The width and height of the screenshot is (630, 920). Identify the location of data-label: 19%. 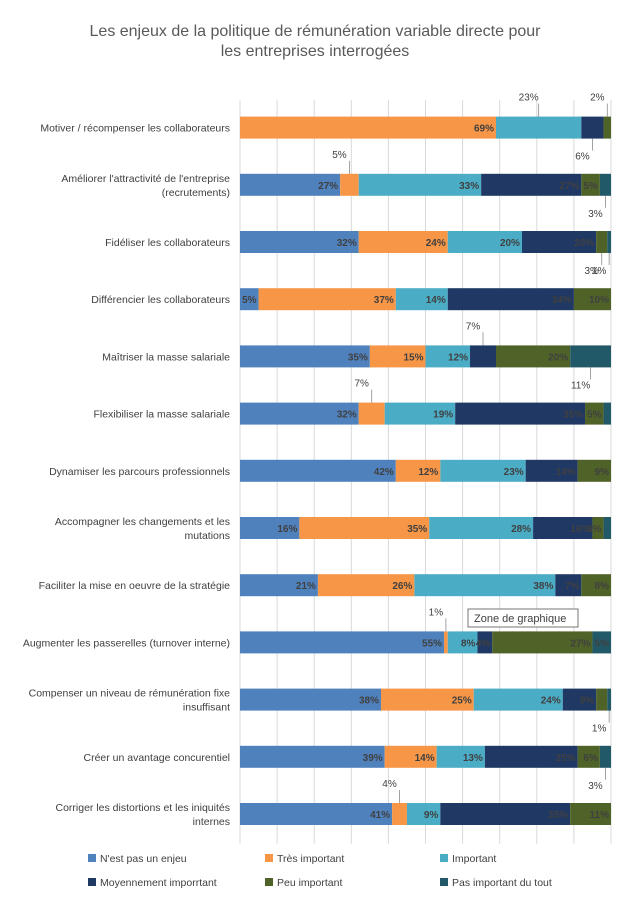
(443, 415).